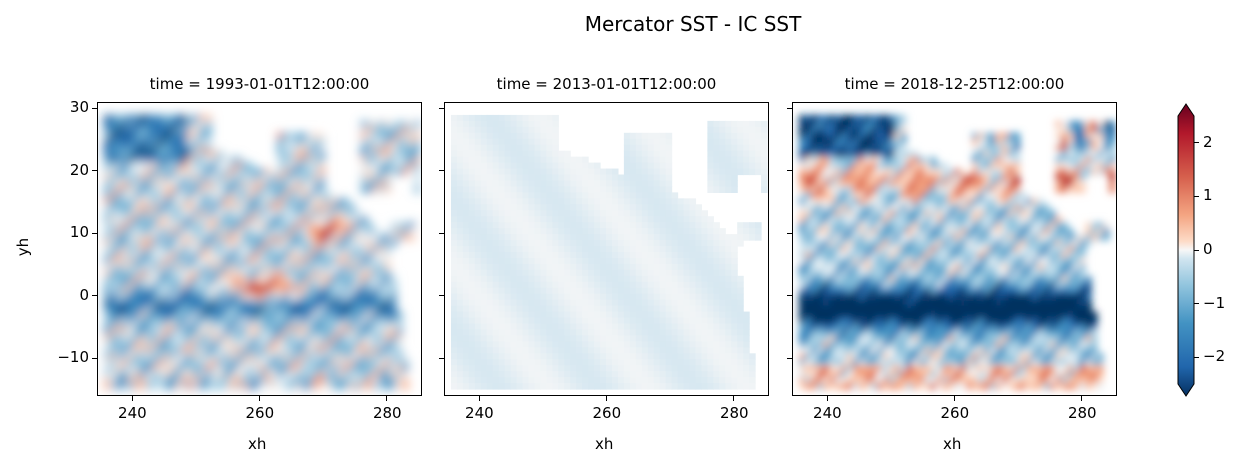  Describe the element at coordinates (604, 444) in the screenshot. I see `x-axis-label-2: xh` at that location.